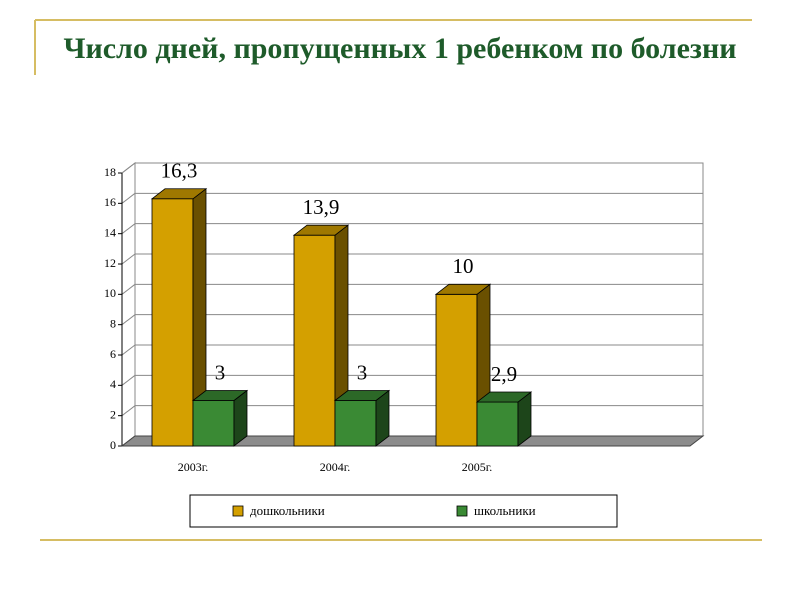 Image resolution: width=800 pixels, height=600 pixels. Describe the element at coordinates (113, 354) in the screenshot. I see `y-tick-label: 6` at that location.